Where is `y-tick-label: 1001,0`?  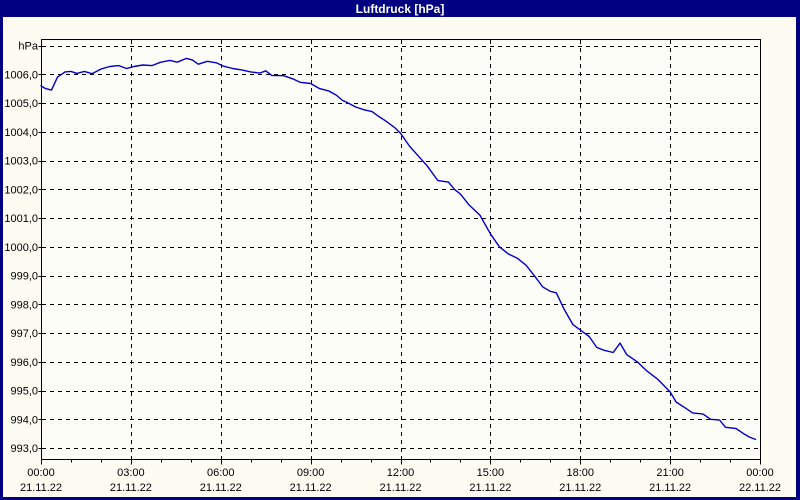 y-tick-label: 1001,0 is located at coordinates (21, 219).